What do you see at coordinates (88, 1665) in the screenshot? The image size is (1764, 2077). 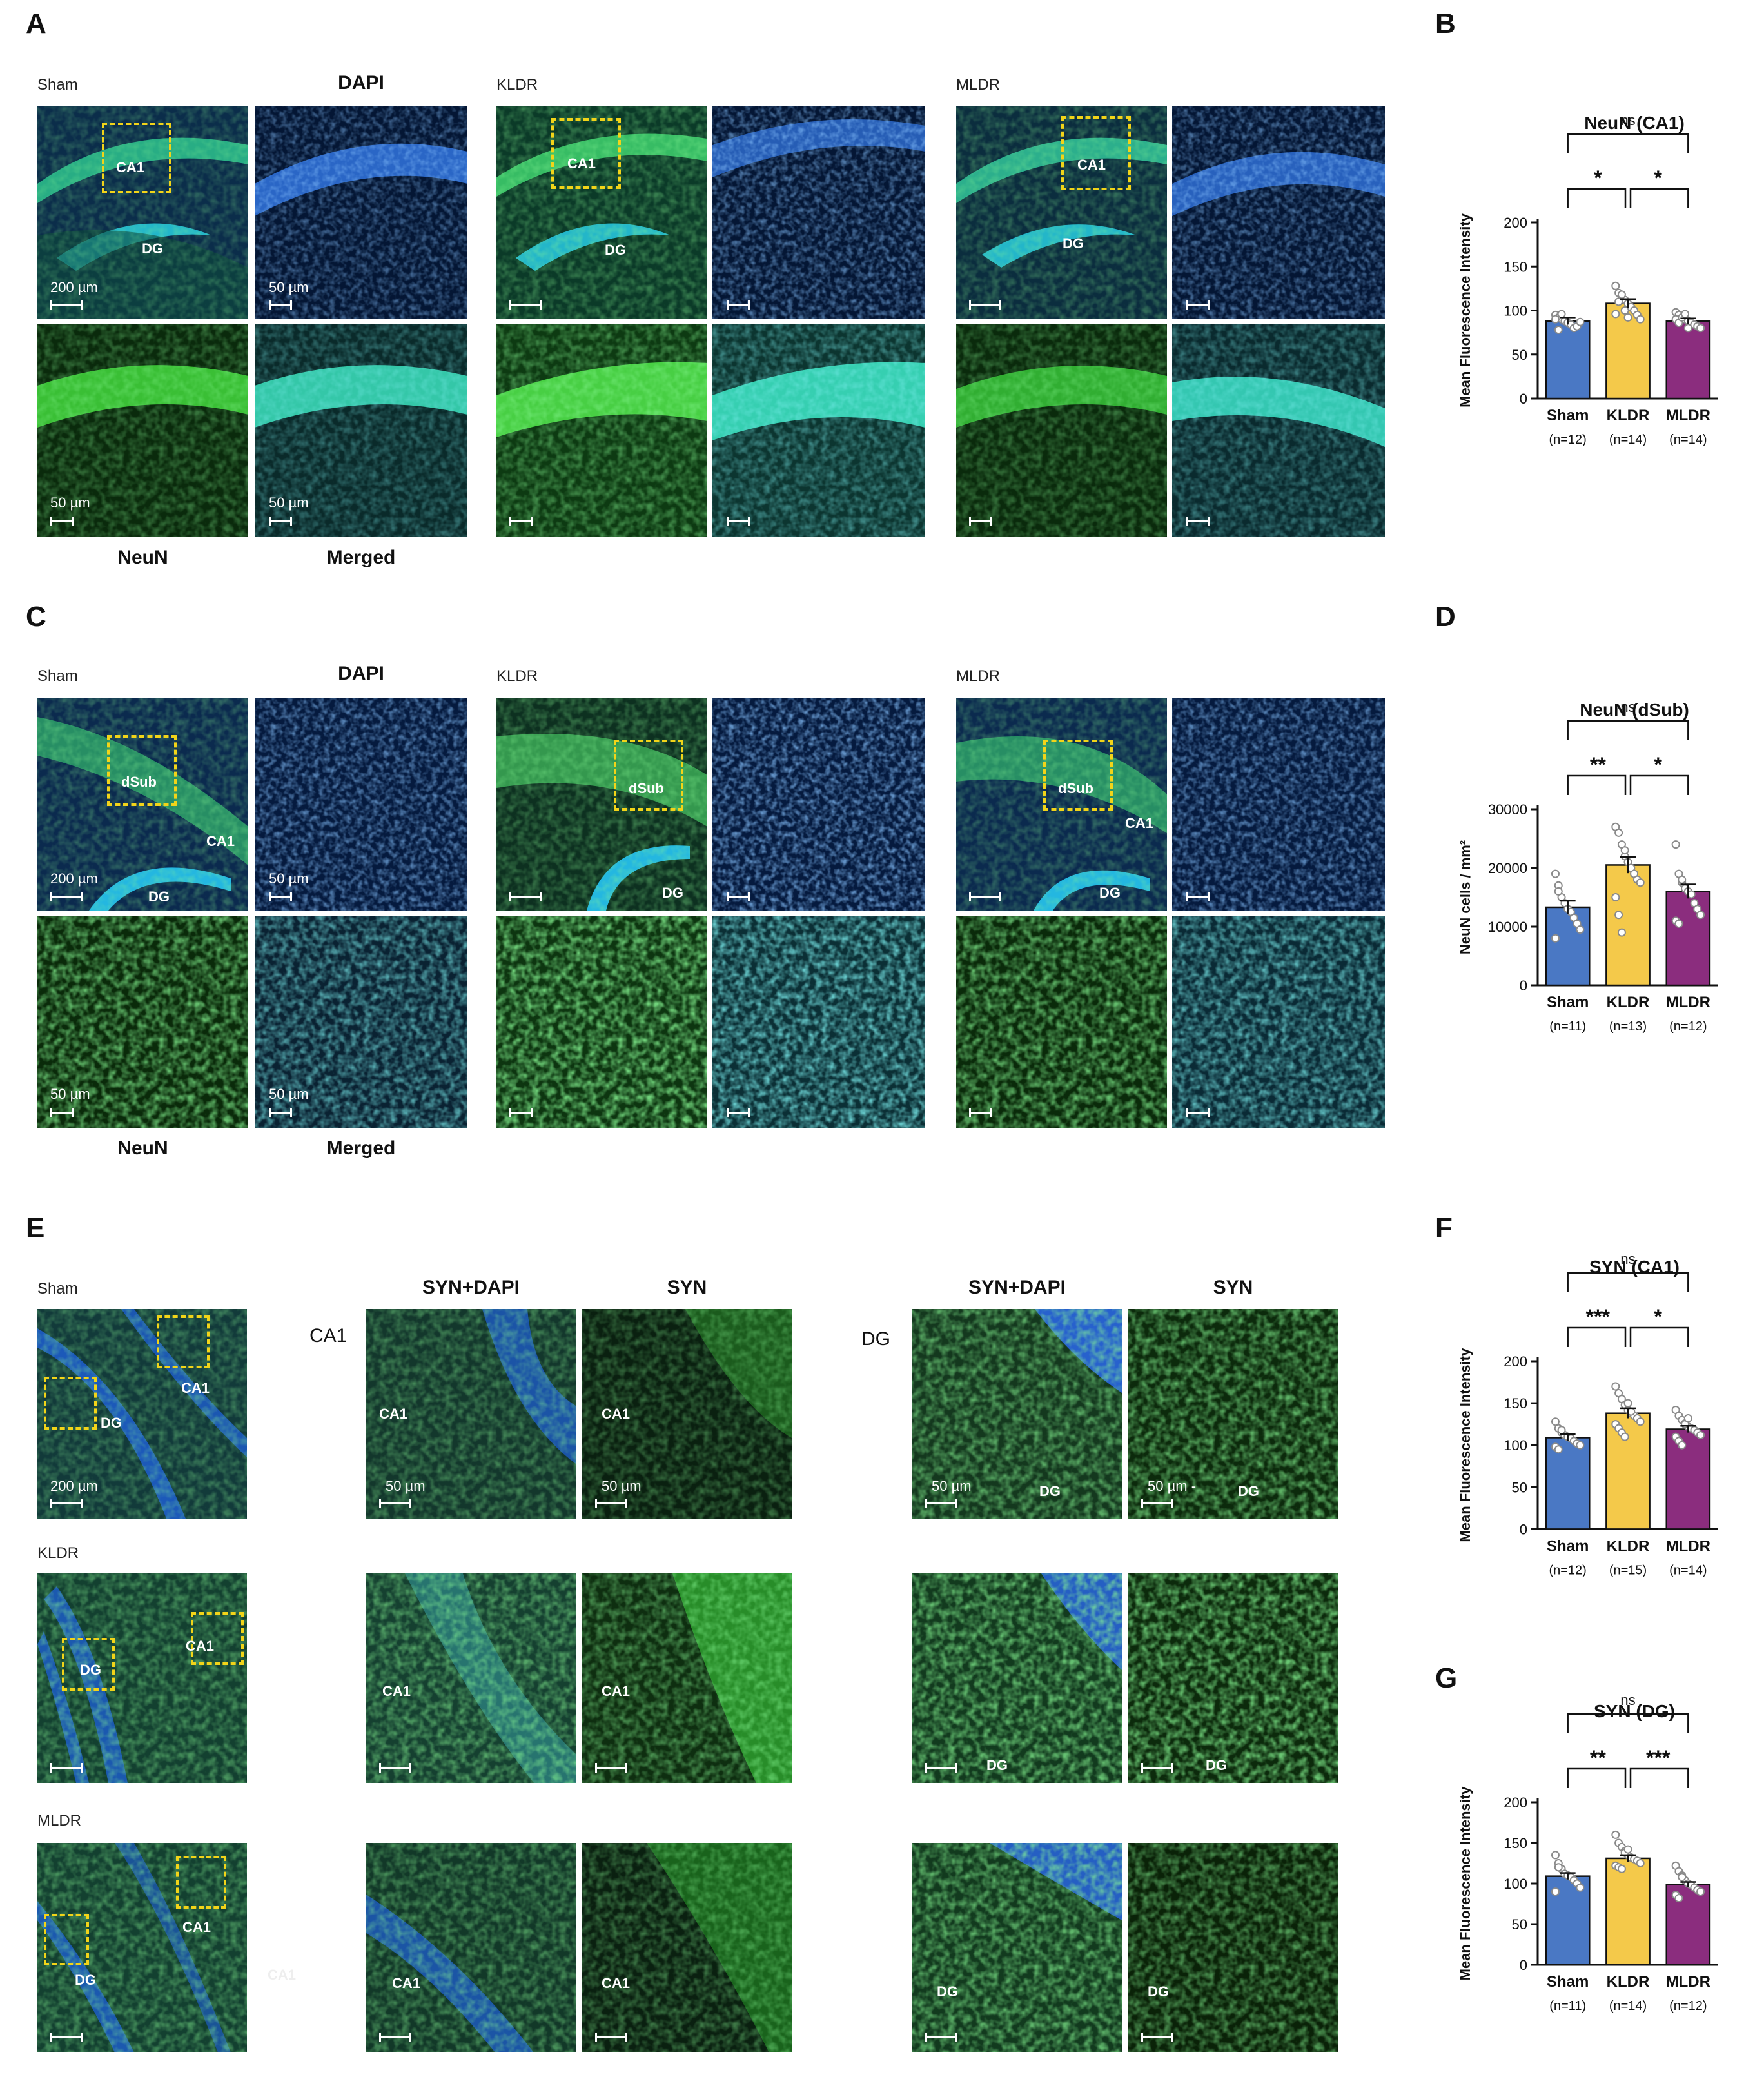 I see `roi-box-dg` at bounding box center [88, 1665].